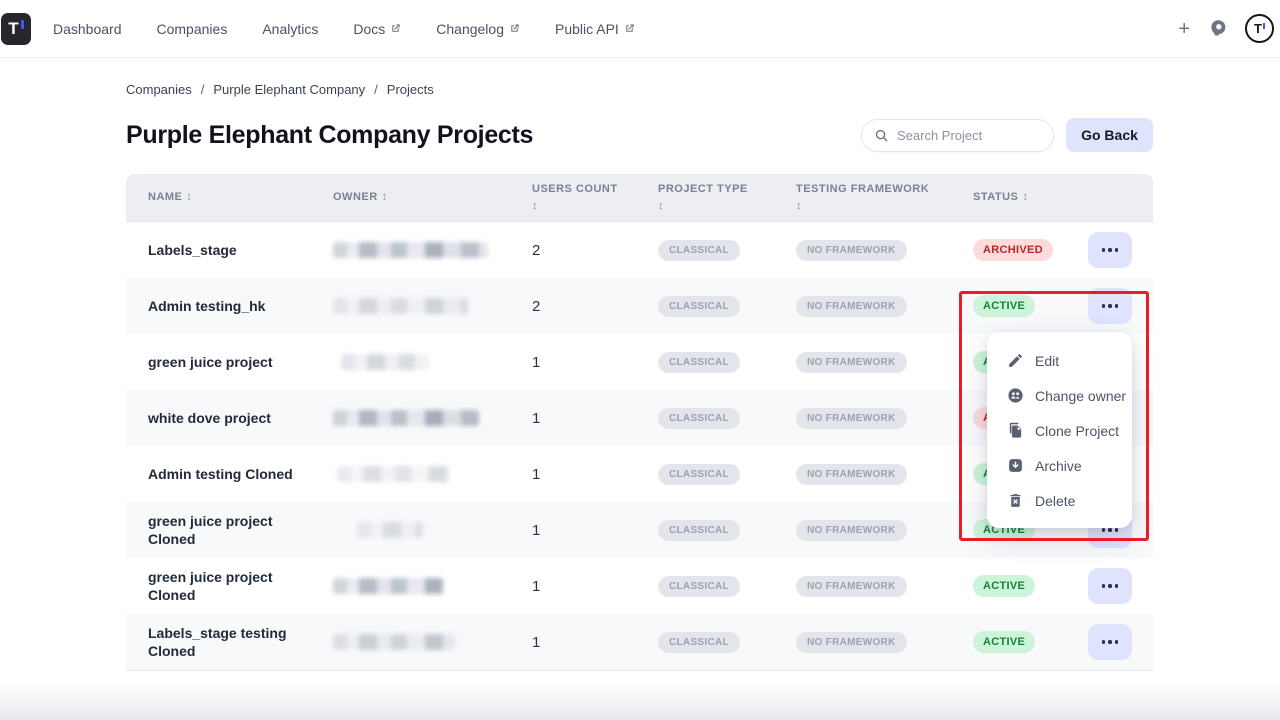 This screenshot has height=720, width=1280. Describe the element at coordinates (289, 89) in the screenshot. I see `breadcrumb-company: Purple Elephant Company` at that location.